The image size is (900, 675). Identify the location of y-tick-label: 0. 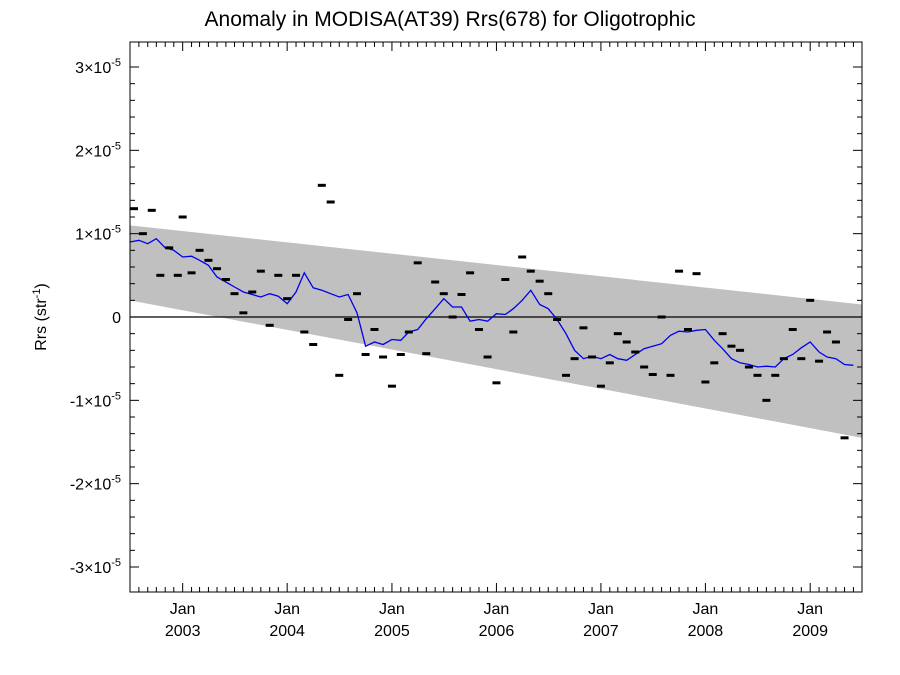
(116, 318).